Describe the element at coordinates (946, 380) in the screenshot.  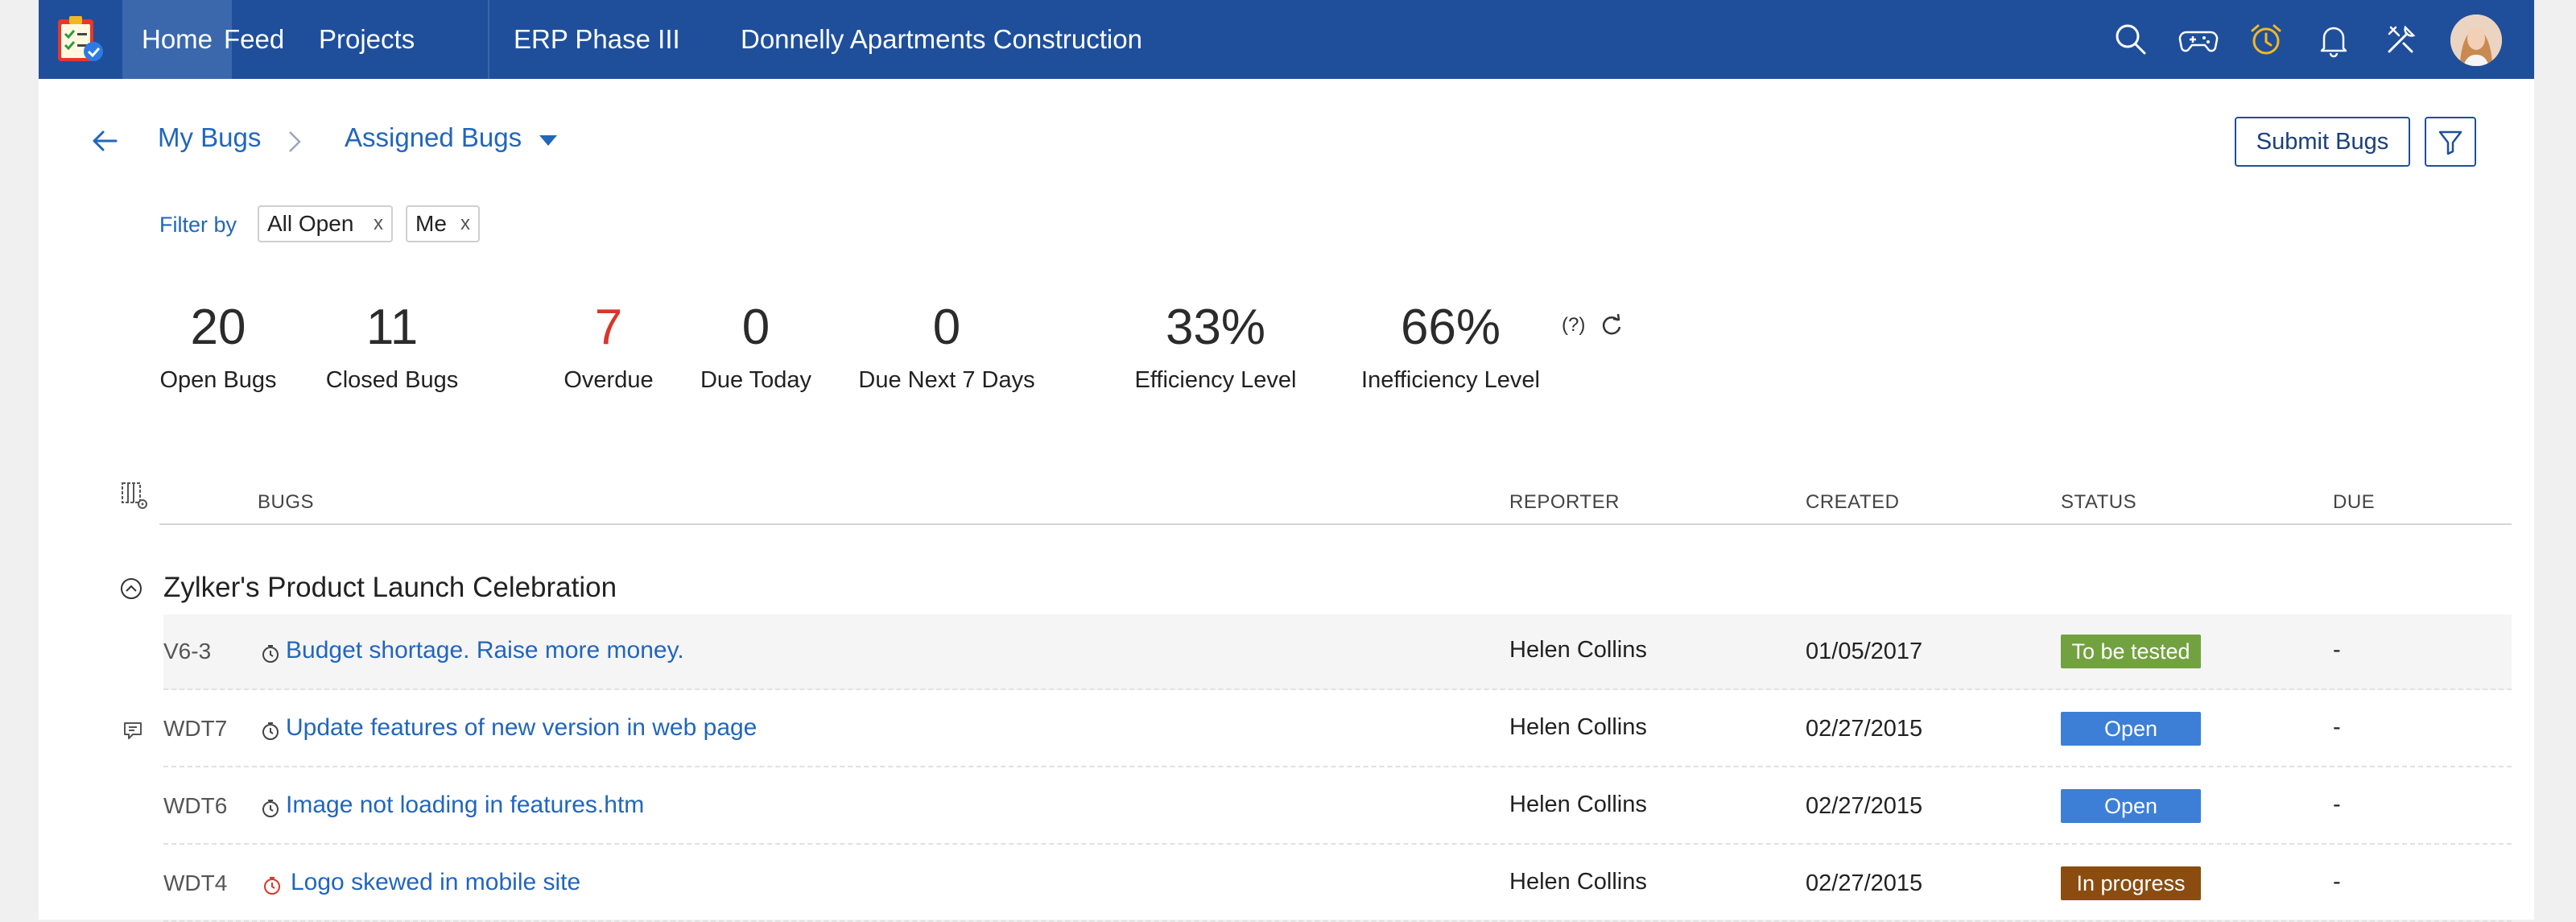
I see `stat-label: Due Next 7 Days` at that location.